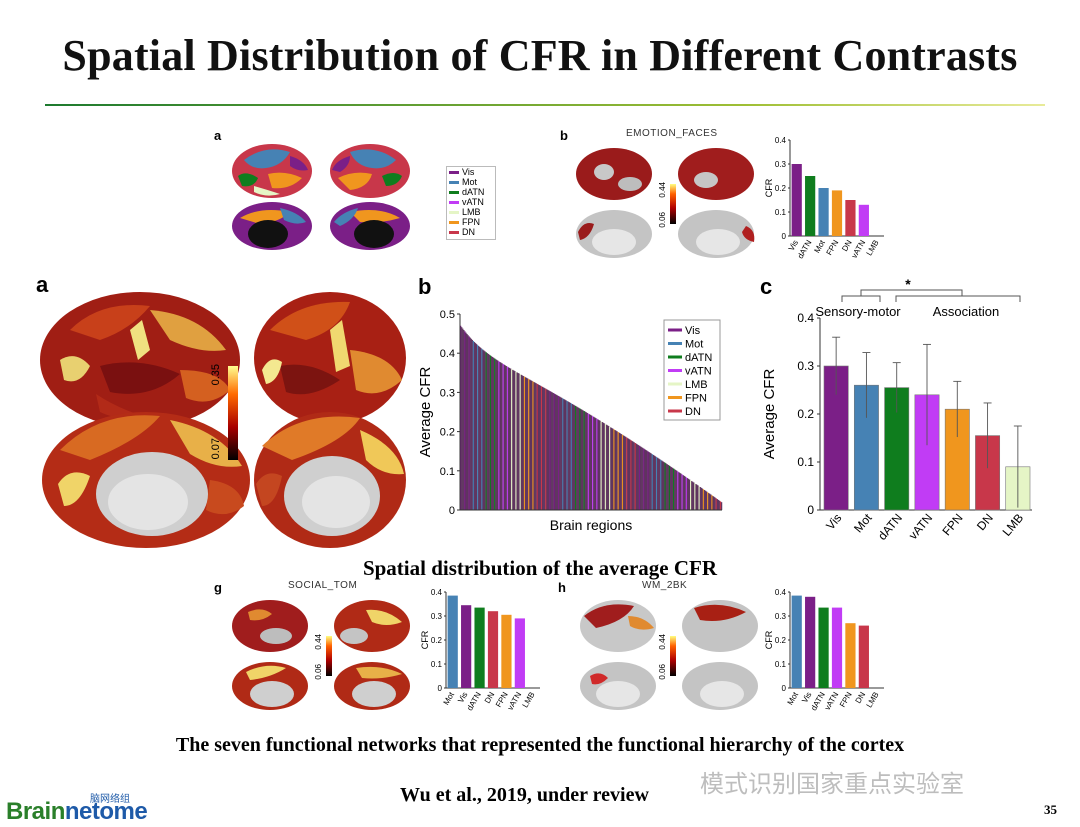 The image size is (1080, 827). I want to click on legend-label: dATN, so click(473, 192).